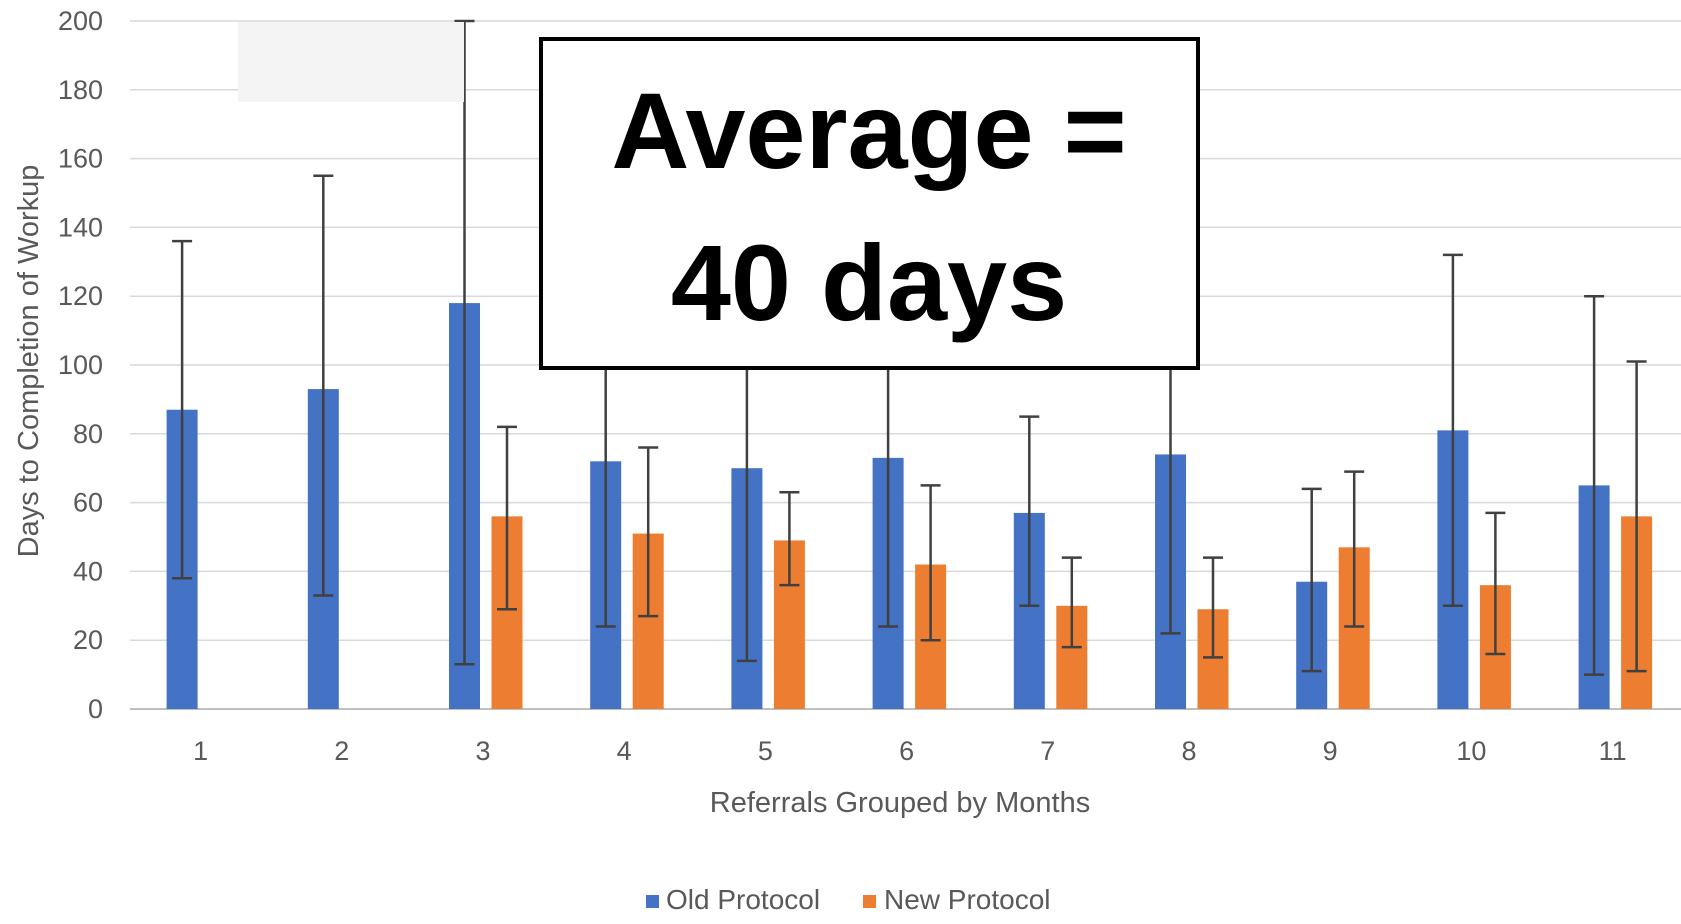  Describe the element at coordinates (80, 90) in the screenshot. I see `y-tick-label-180: 180` at that location.